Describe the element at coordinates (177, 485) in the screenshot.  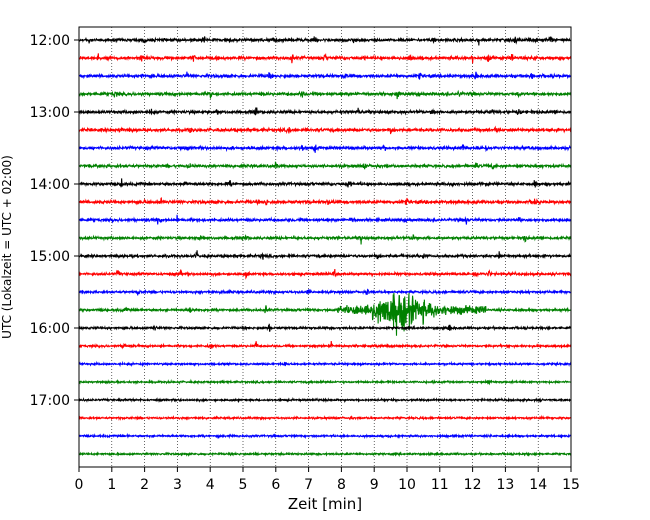
I see `x-tick-label-3: 3` at that location.